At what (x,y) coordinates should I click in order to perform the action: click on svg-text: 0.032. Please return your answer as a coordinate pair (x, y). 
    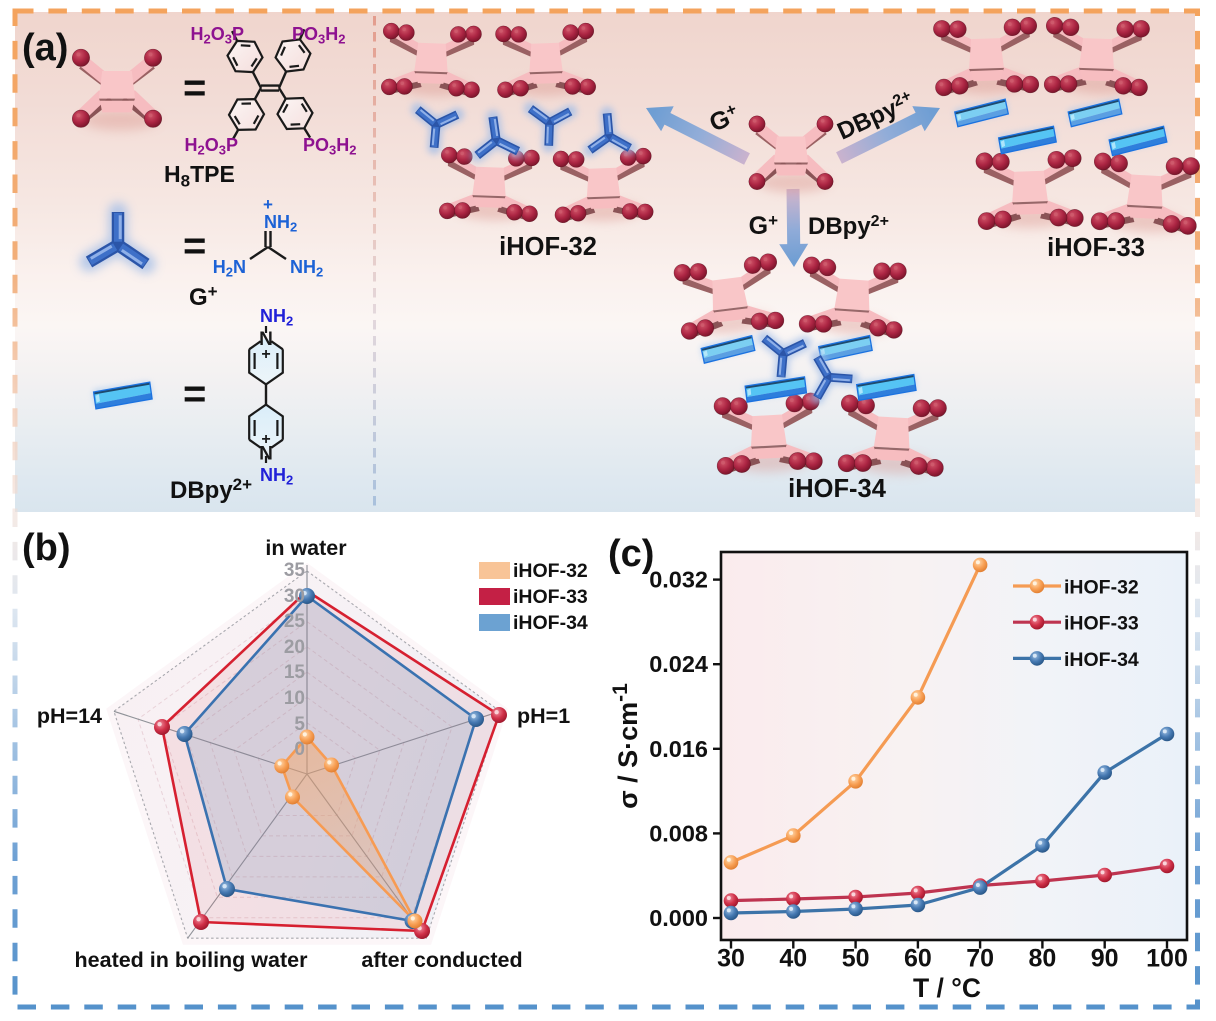
    Looking at the image, I should click on (678, 580).